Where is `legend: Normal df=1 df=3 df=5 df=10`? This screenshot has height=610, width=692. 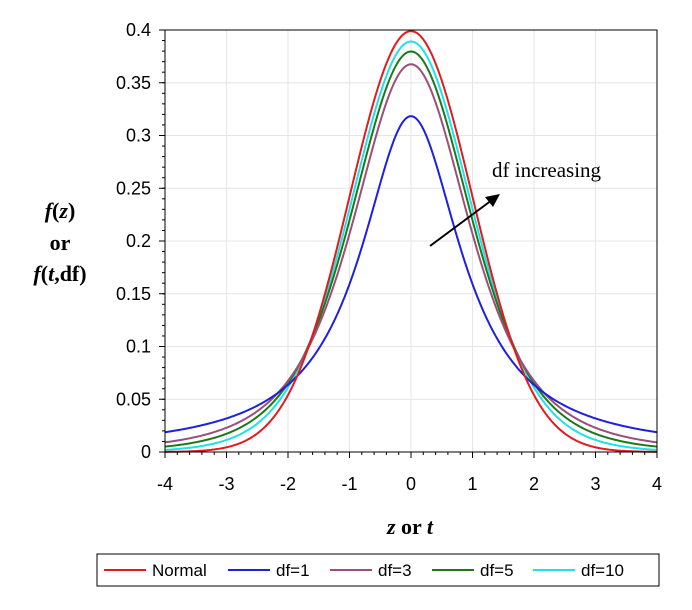
legend: Normal df=1 df=3 df=5 df=10 is located at coordinates (364, 570).